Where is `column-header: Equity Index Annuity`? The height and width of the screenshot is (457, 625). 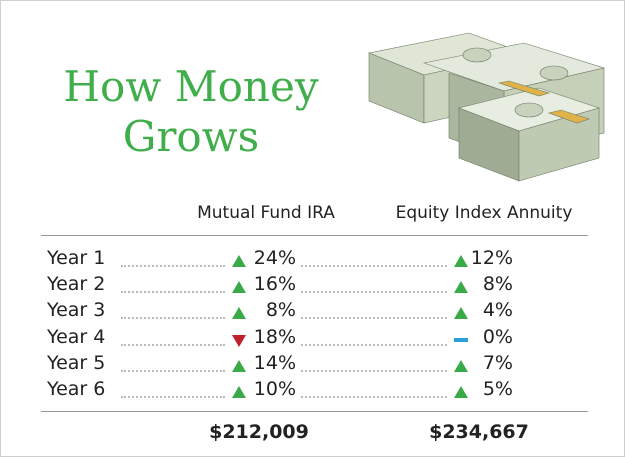
column-header: Equity Index Annuity is located at coordinates (484, 213).